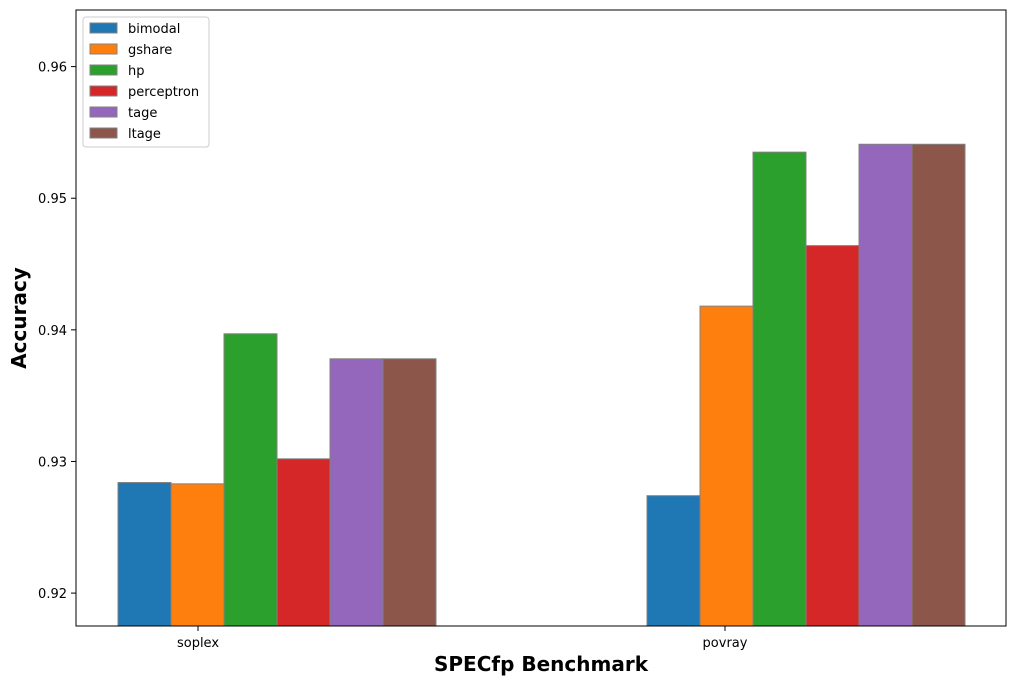 The height and width of the screenshot is (685, 1016). What do you see at coordinates (19, 318) in the screenshot?
I see `y-axis-title: Accuracy` at bounding box center [19, 318].